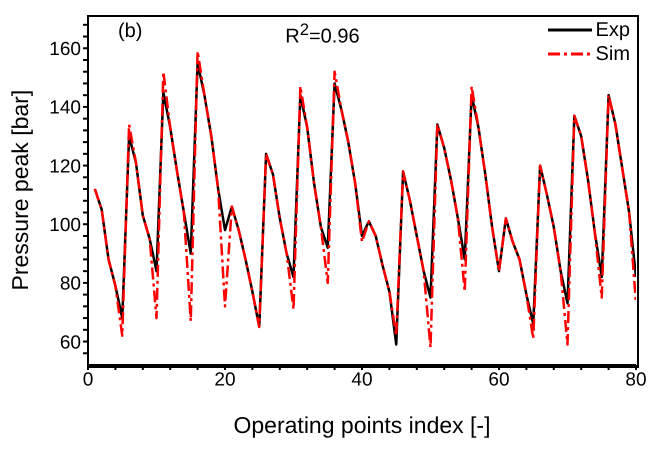 This screenshot has height=451, width=654. What do you see at coordinates (70, 343) in the screenshot?
I see `y-tick-label: 60` at bounding box center [70, 343].